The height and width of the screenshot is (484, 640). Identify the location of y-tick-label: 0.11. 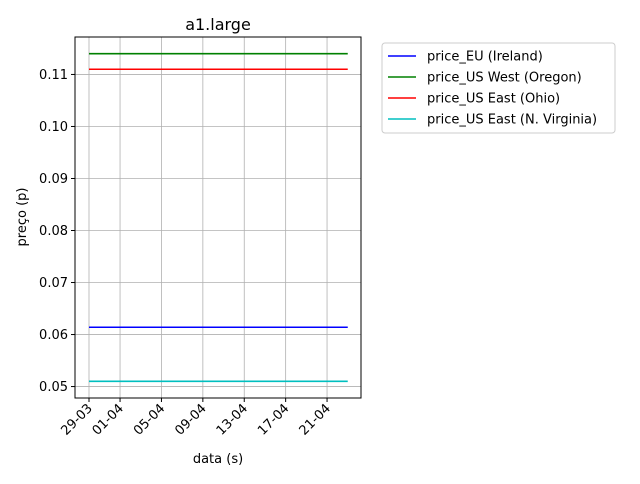
(53, 75).